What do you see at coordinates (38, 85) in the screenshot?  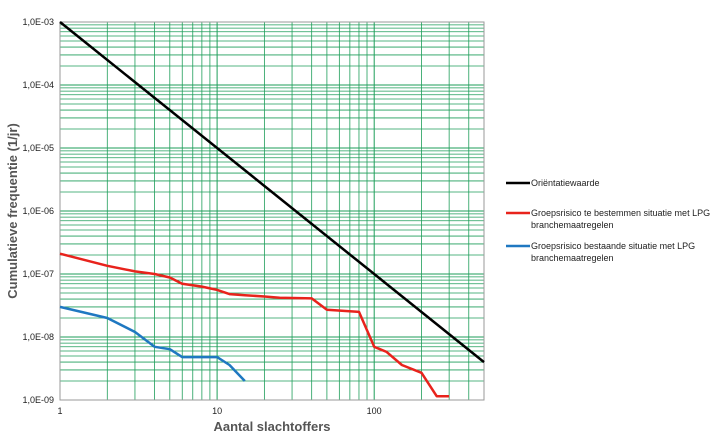 I see `y-tick-label: 1,0E-04` at bounding box center [38, 85].